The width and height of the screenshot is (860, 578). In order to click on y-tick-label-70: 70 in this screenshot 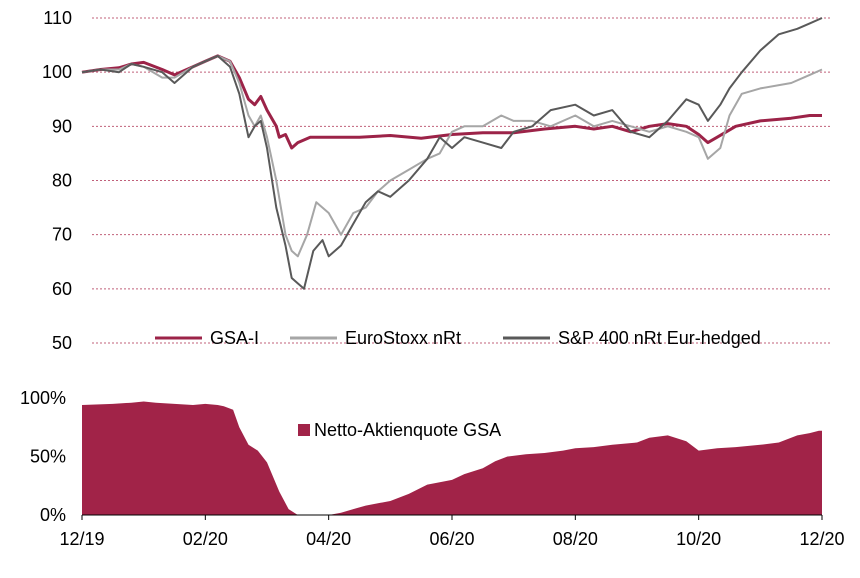, I will do `click(62, 235)`.